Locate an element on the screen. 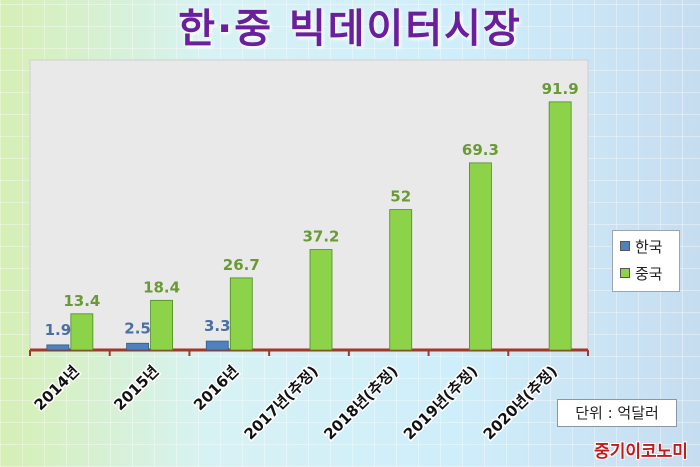  publisher-watermark: 중기이코노미 is located at coordinates (641, 452).